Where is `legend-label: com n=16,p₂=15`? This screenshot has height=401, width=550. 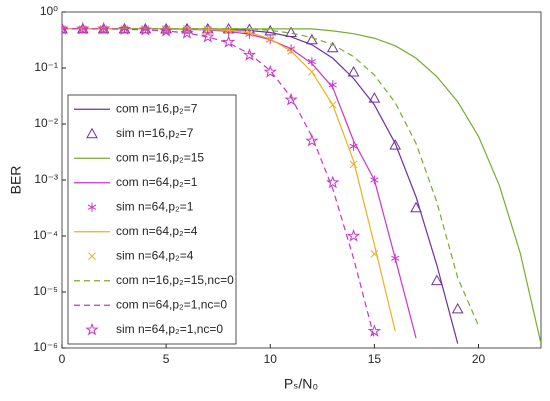 legend-label: com n=16,p₂=15 is located at coordinates (160, 157).